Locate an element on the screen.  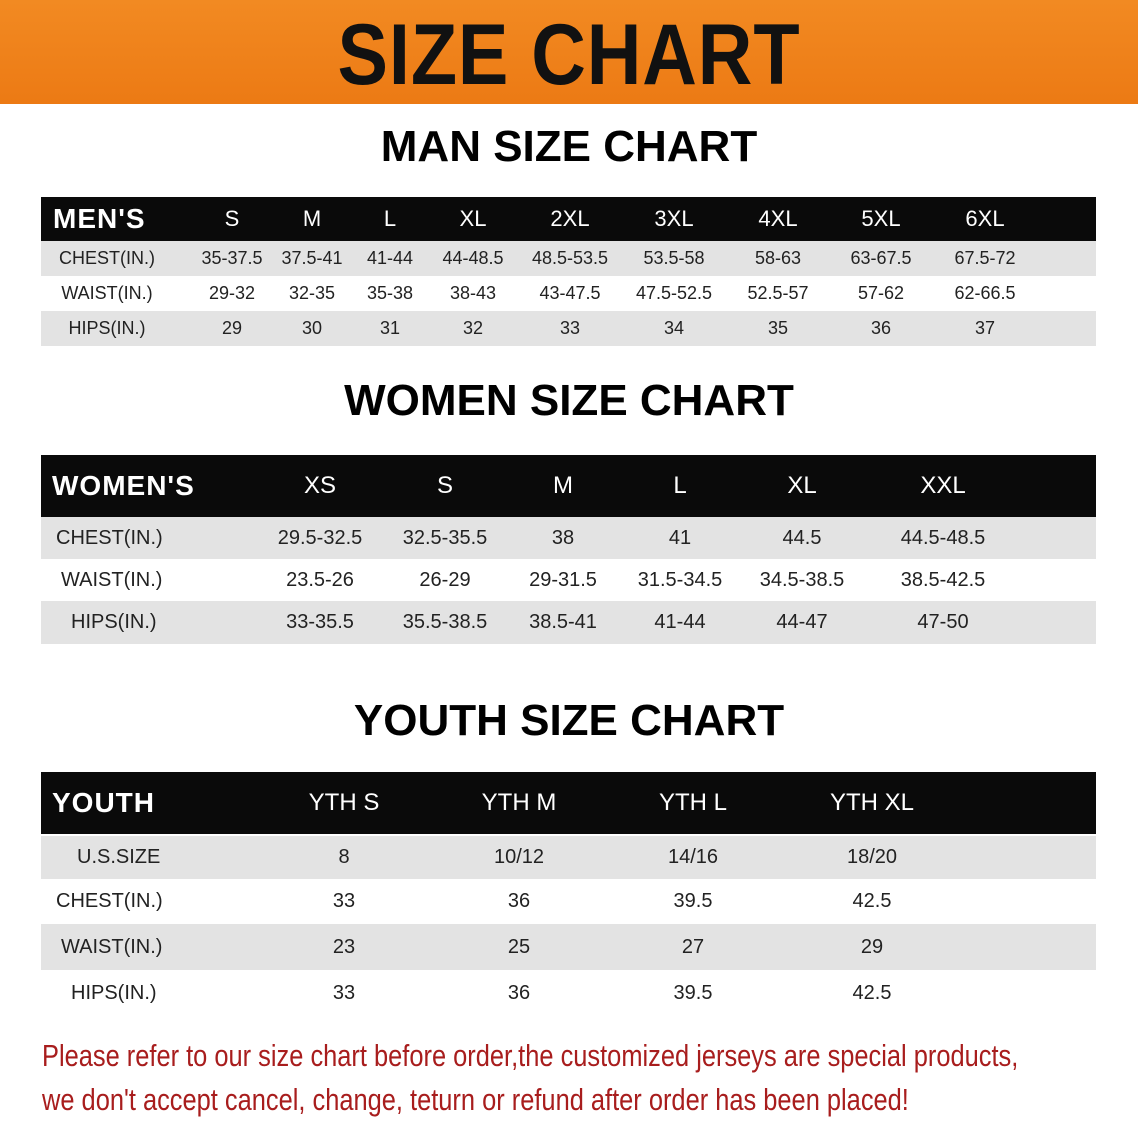
size-header-5xl: 5XL is located at coordinates (881, 218).